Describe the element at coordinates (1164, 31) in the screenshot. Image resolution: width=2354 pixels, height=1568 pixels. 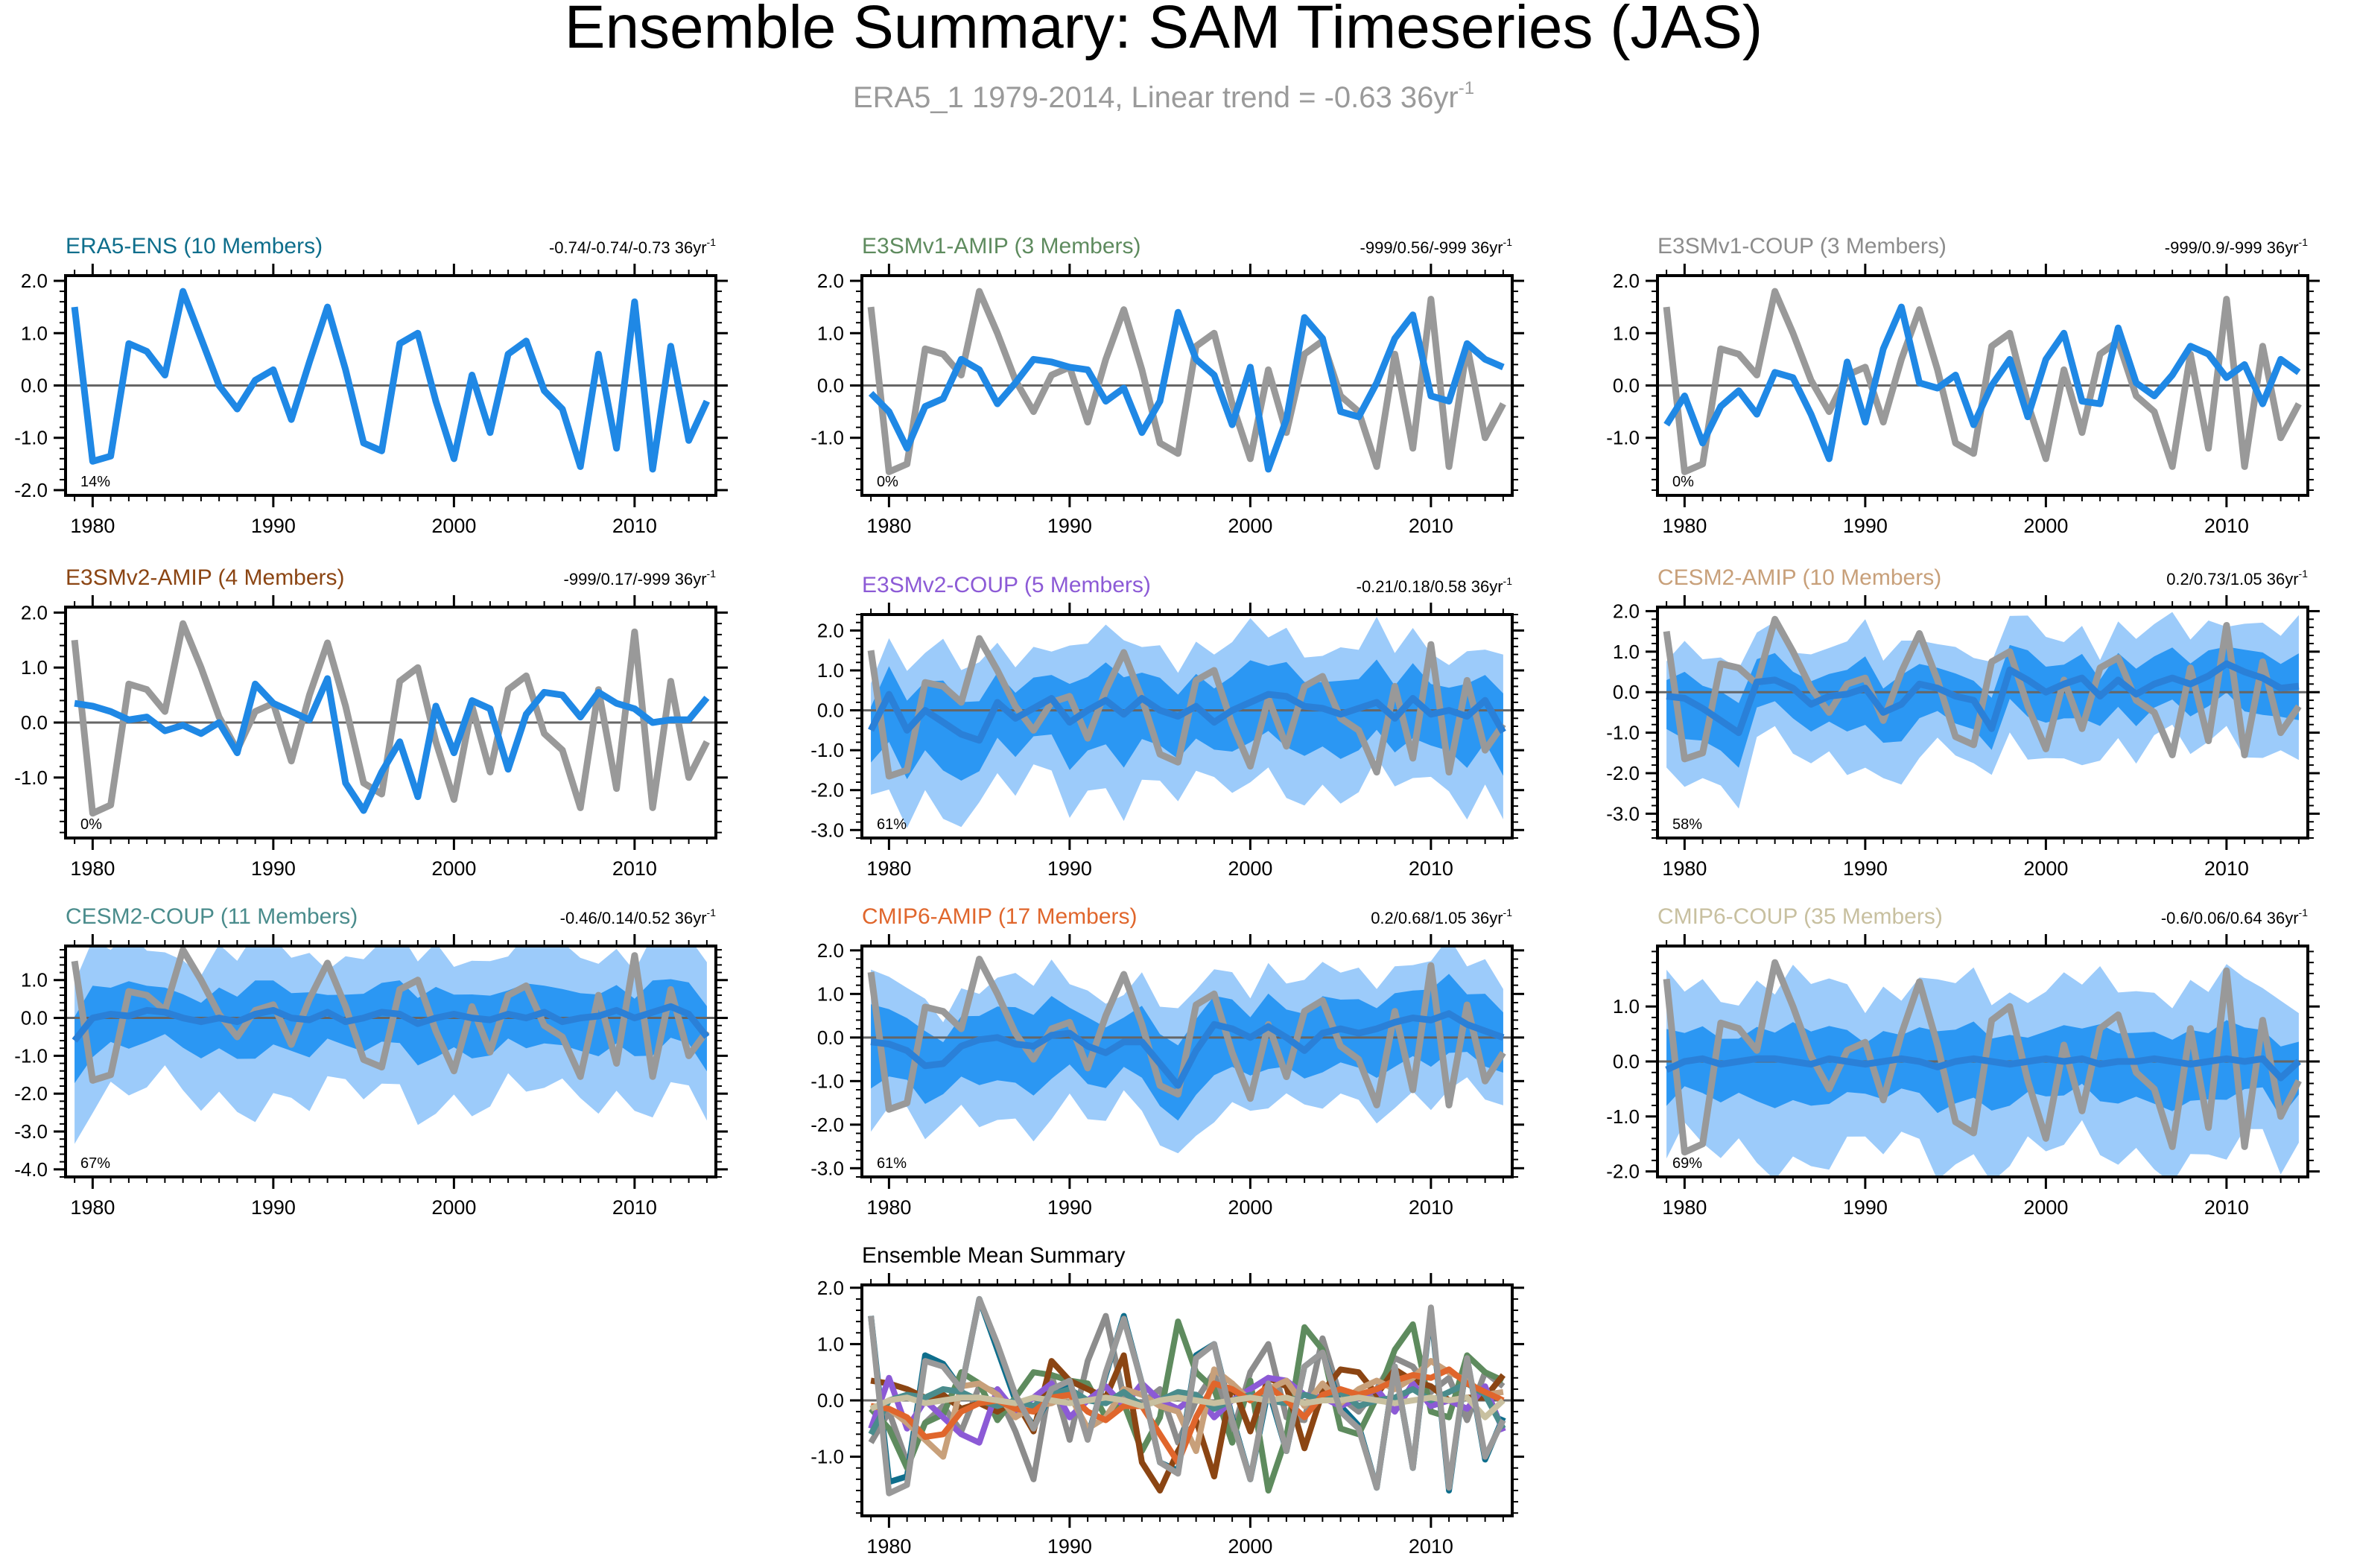
I see `figure-title: Ensemble Summary: SAM Timeseries (JAS)` at that location.